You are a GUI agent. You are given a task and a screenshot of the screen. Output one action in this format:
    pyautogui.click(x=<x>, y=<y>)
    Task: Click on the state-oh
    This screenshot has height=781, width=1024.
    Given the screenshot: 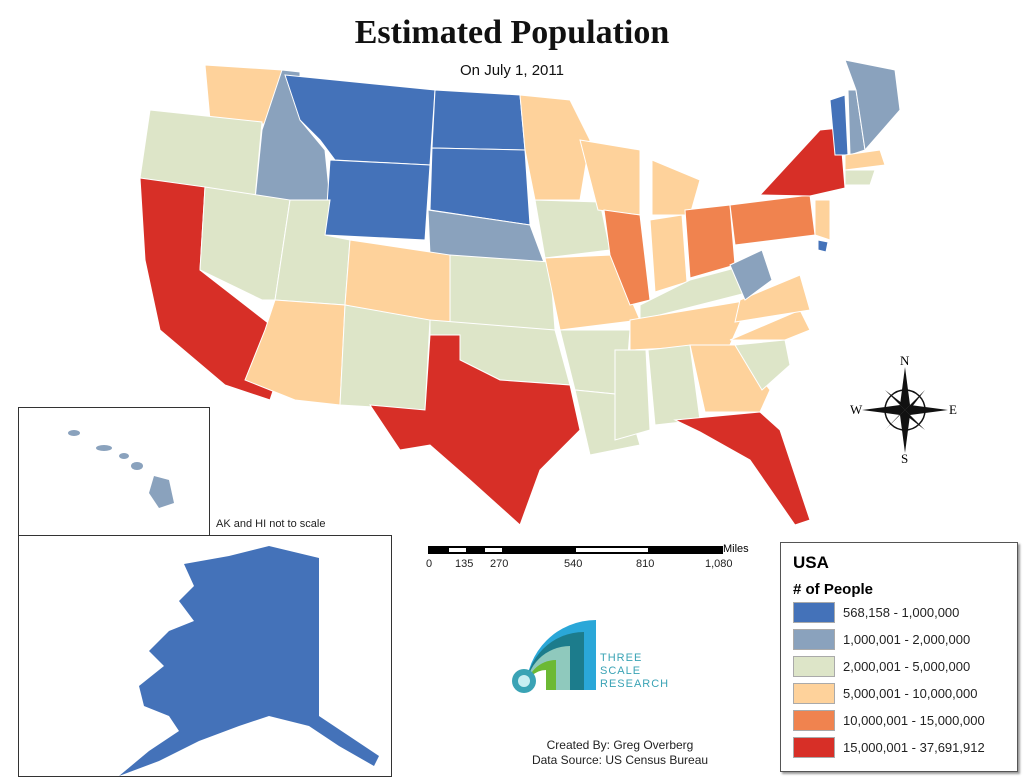 What is the action you would take?
    pyautogui.click(x=710, y=241)
    